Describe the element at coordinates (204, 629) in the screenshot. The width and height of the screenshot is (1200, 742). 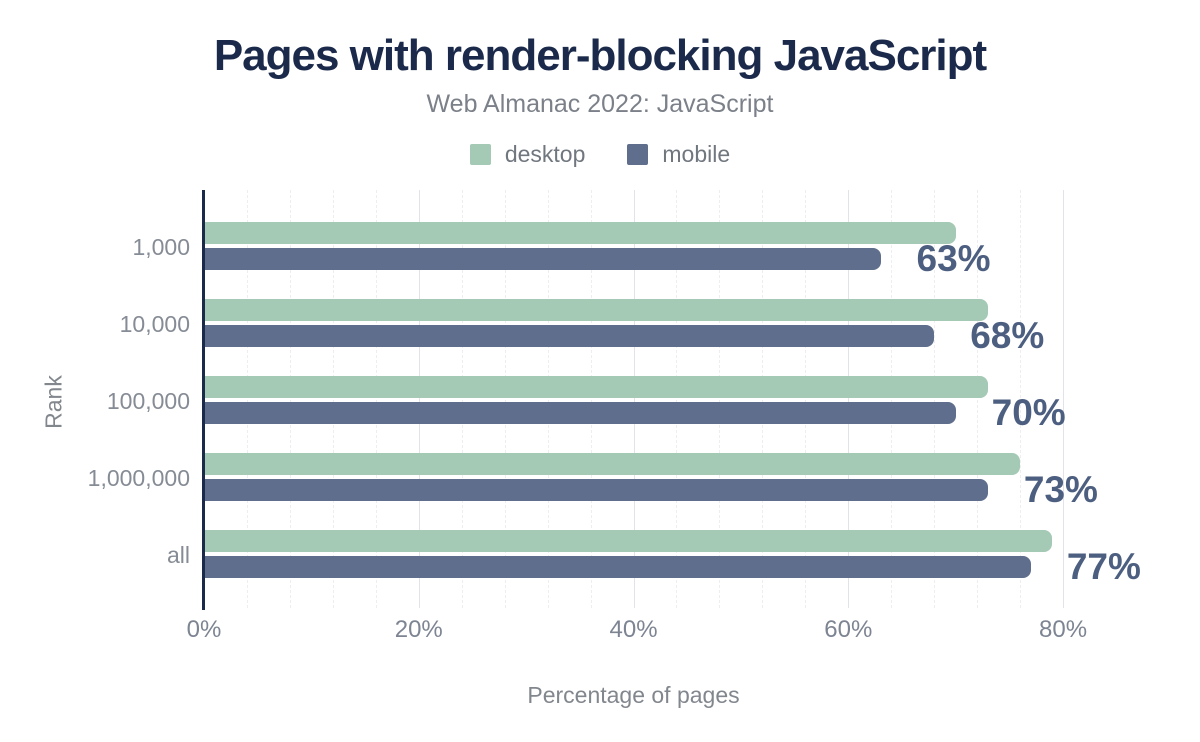
I see `x-axis-tick-label: 0%` at that location.